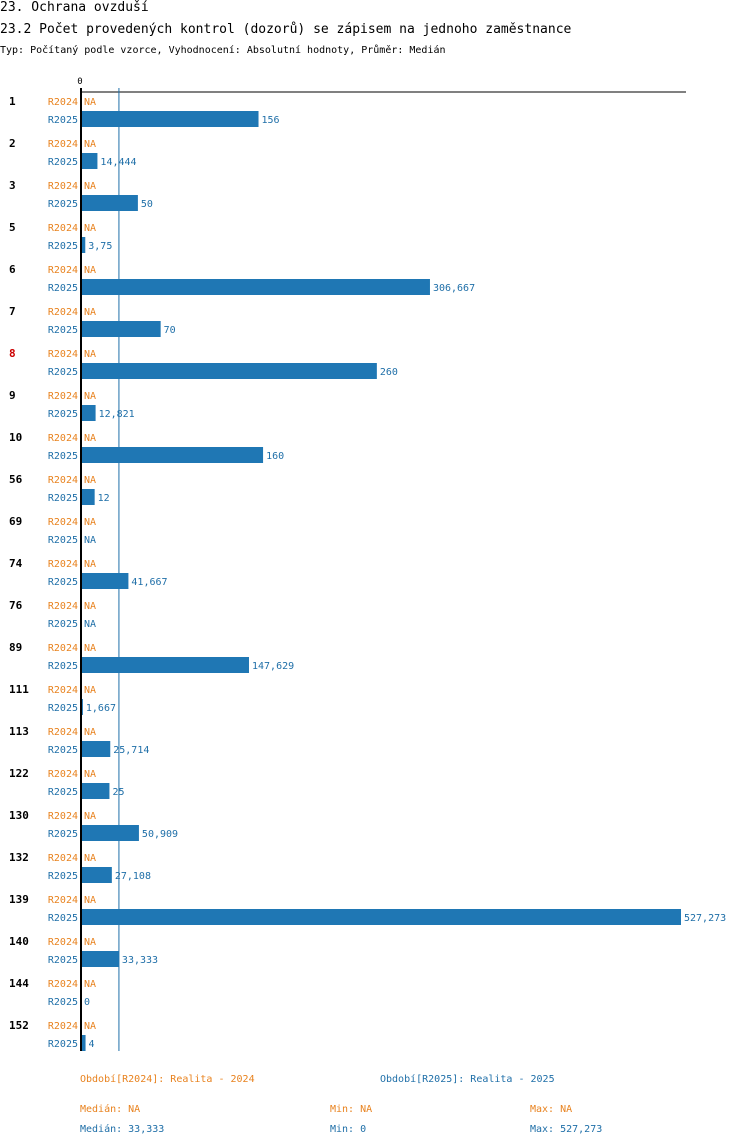 The image size is (750, 1148). What do you see at coordinates (12, 269) in the screenshot?
I see `category-label: 6` at bounding box center [12, 269].